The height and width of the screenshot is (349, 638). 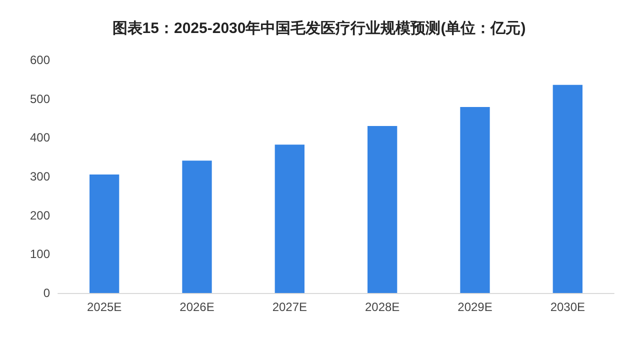 I want to click on y-tick-label: 500, so click(x=40, y=99).